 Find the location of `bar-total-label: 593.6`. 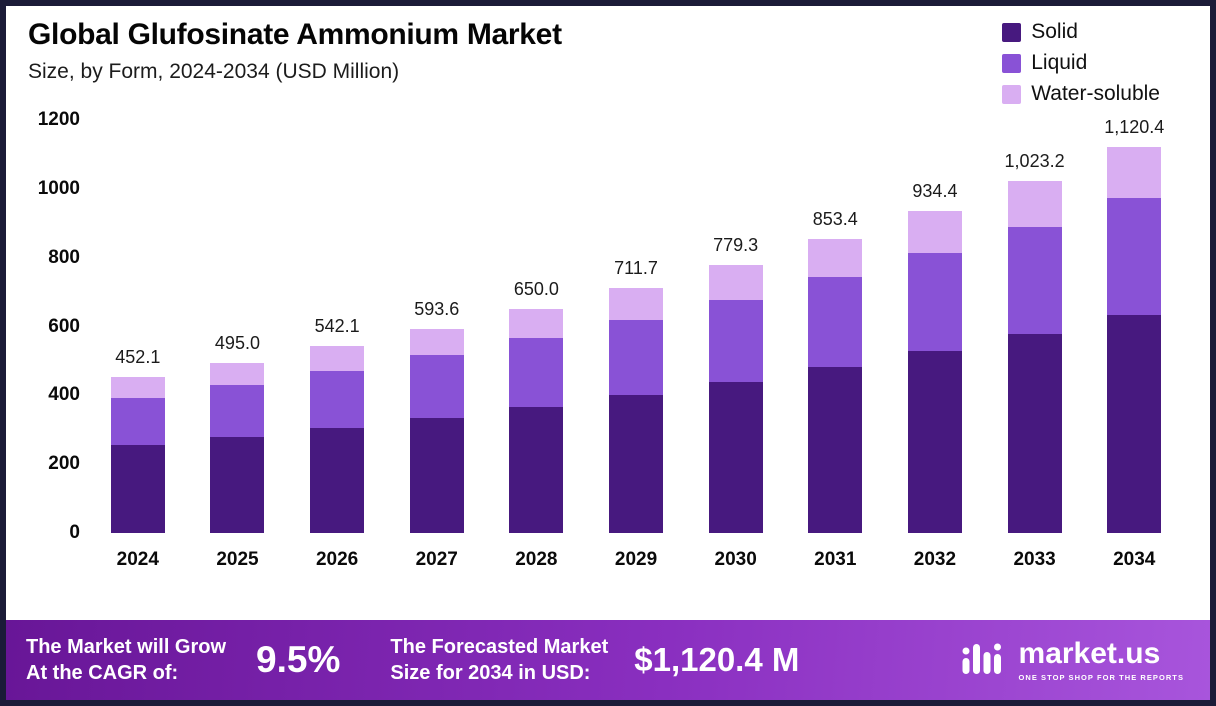

bar-total-label: 593.6 is located at coordinates (437, 308).